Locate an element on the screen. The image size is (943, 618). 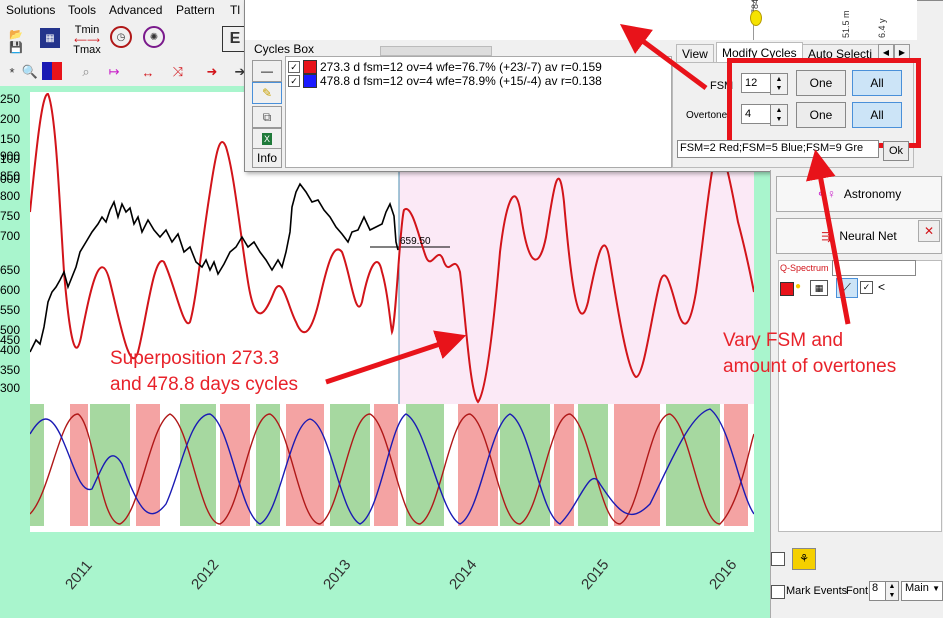
tmin-tmax-button: Tmin ⟵⟶ Tmax is located at coordinates (87, 39).